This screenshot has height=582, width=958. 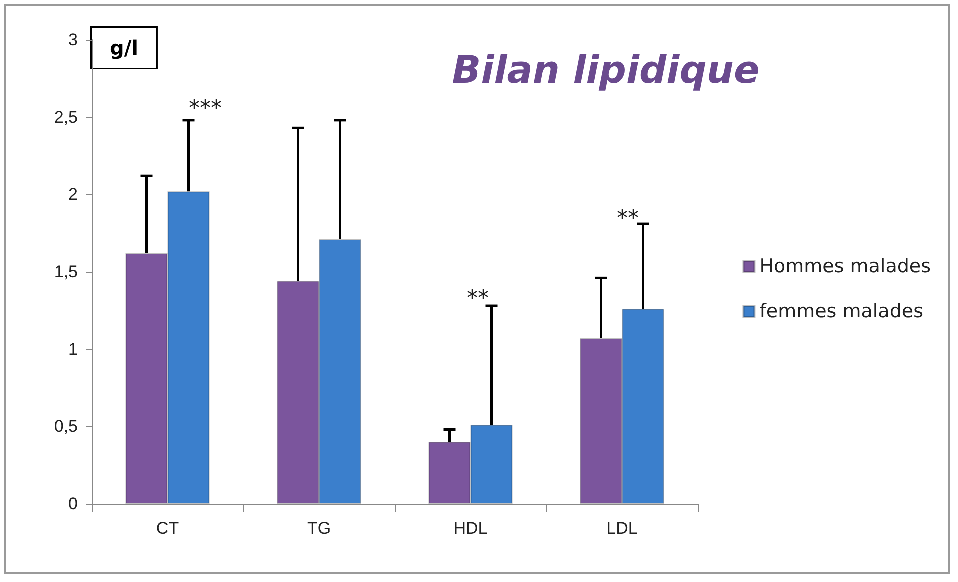 What do you see at coordinates (124, 48) in the screenshot?
I see `y-axis-title: g/l` at bounding box center [124, 48].